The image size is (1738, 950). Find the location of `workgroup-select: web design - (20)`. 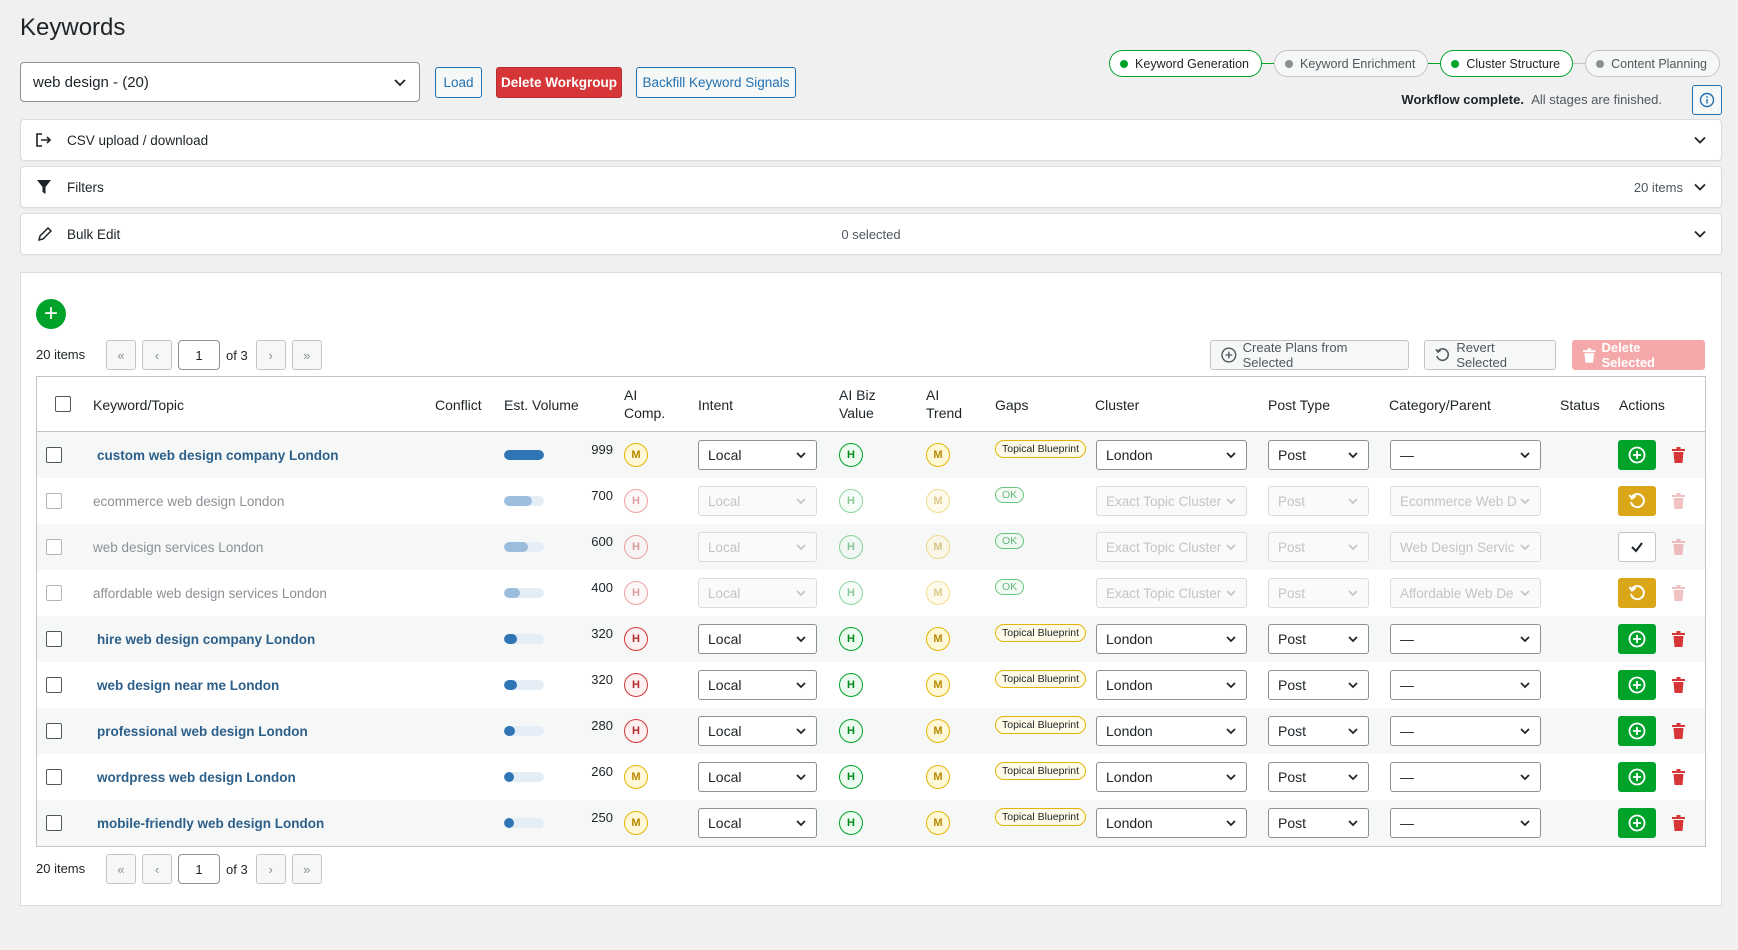

workgroup-select: web design - (20) is located at coordinates (220, 82).